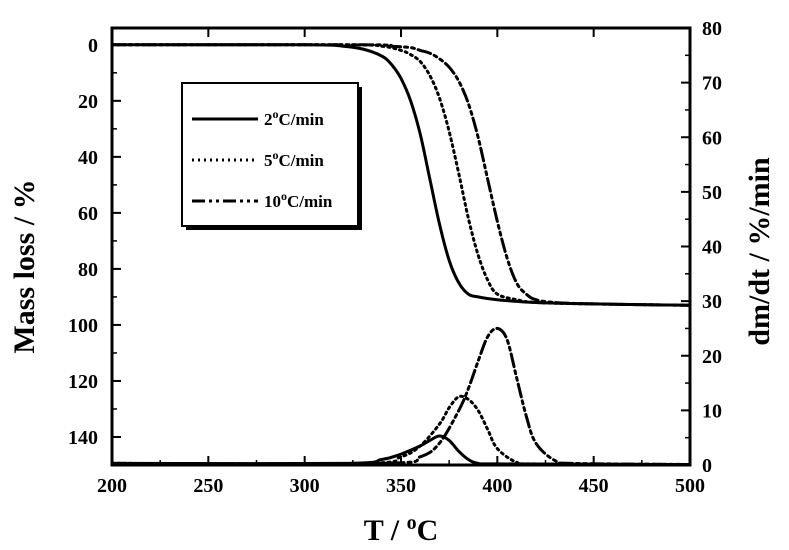  What do you see at coordinates (83, 438) in the screenshot?
I see `y-left-tick-label: 140` at bounding box center [83, 438].